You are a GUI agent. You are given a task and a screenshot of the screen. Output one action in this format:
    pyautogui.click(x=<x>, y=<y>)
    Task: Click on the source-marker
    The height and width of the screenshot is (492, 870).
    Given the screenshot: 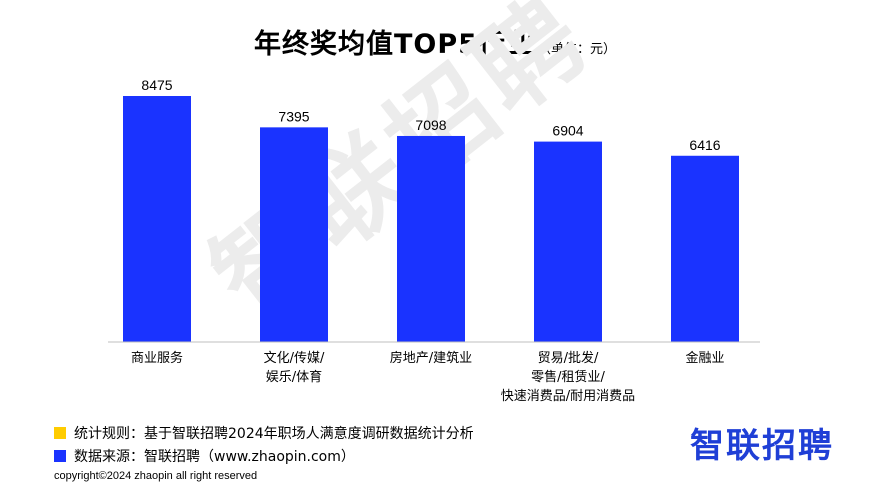 What is the action you would take?
    pyautogui.click(x=60, y=456)
    